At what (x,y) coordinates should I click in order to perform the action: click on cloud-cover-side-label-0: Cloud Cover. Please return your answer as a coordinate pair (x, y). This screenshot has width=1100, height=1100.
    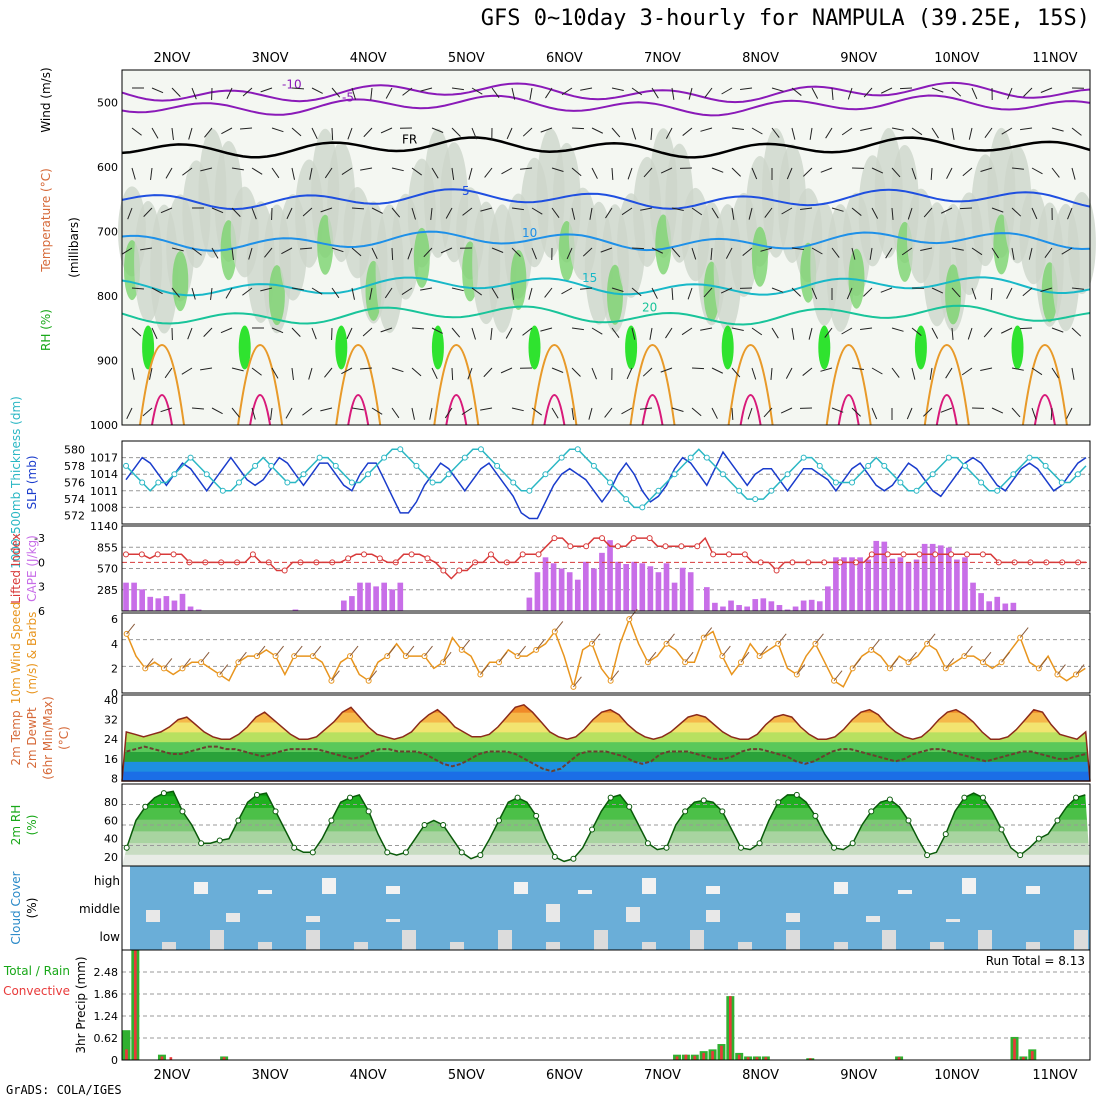
    Looking at the image, I should click on (16, 907).